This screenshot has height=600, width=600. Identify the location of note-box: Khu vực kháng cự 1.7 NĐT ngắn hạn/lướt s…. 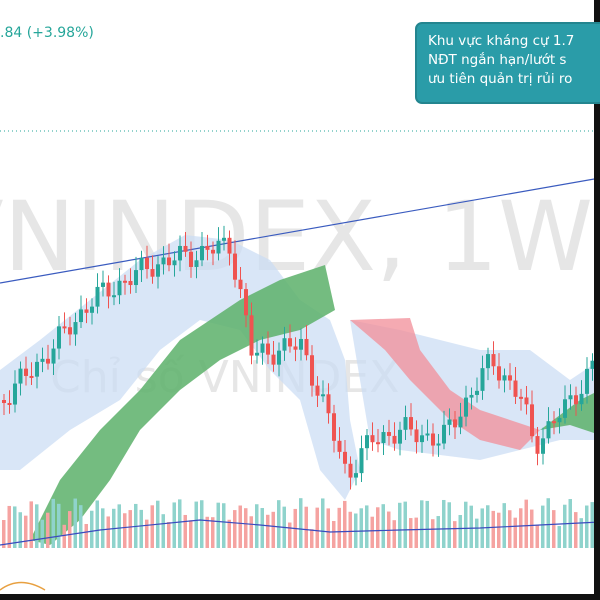
(507, 63).